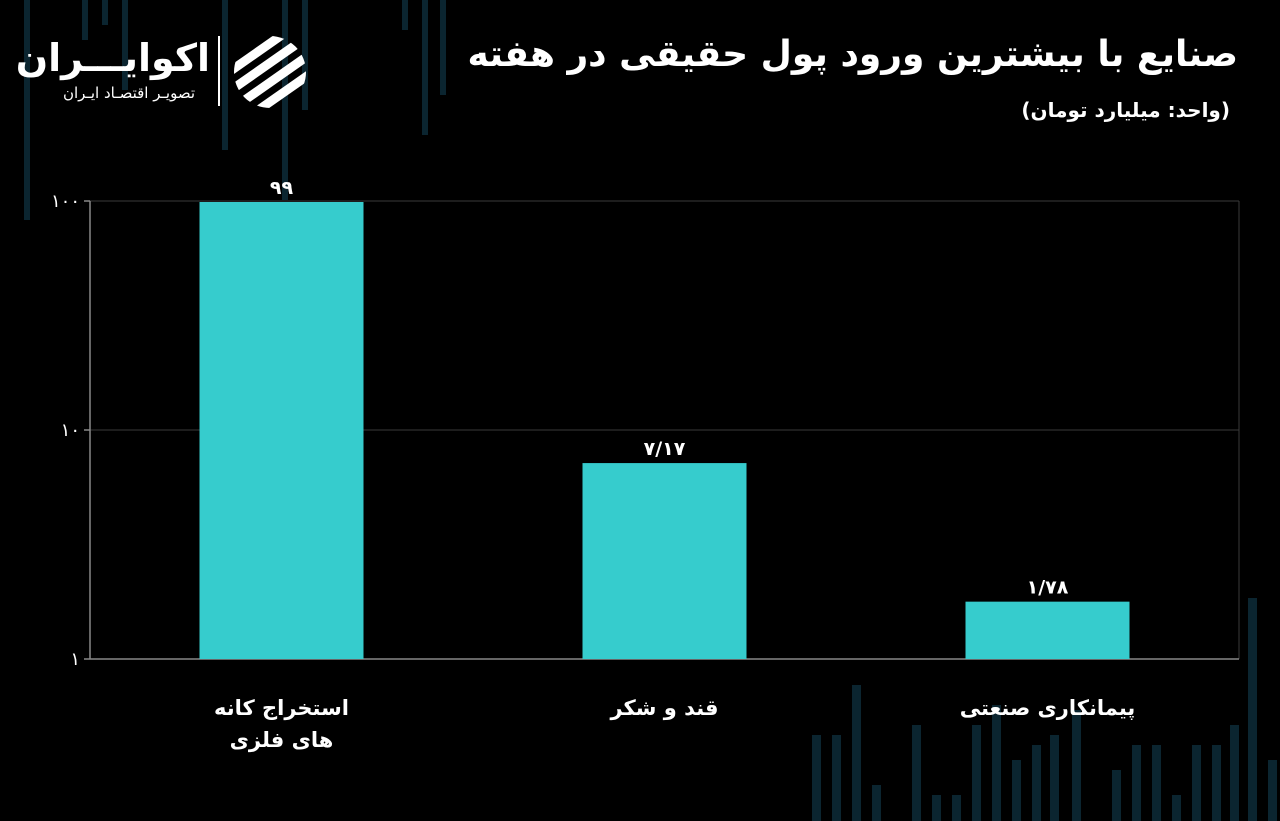  What do you see at coordinates (282, 188) in the screenshot?
I see `data-label: ۹۹` at bounding box center [282, 188].